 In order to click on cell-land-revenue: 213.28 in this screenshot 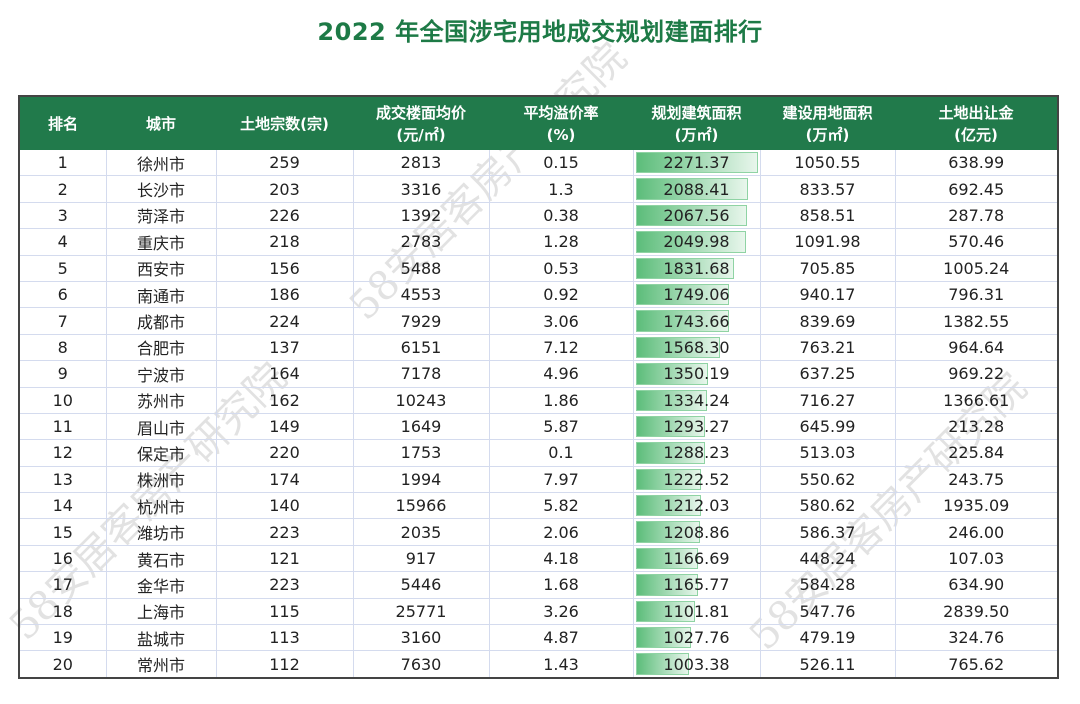, I will do `click(976, 427)`.